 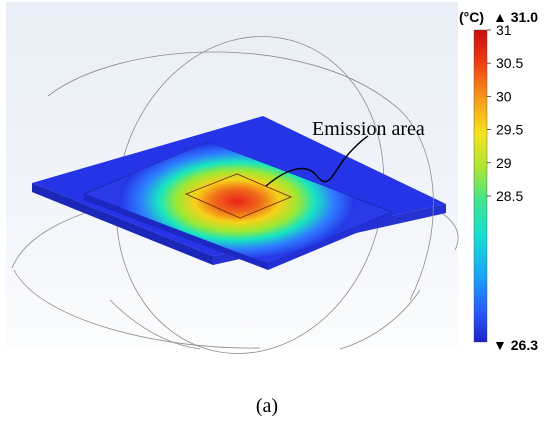 I want to click on figure-caption: (a), so click(x=267, y=406).